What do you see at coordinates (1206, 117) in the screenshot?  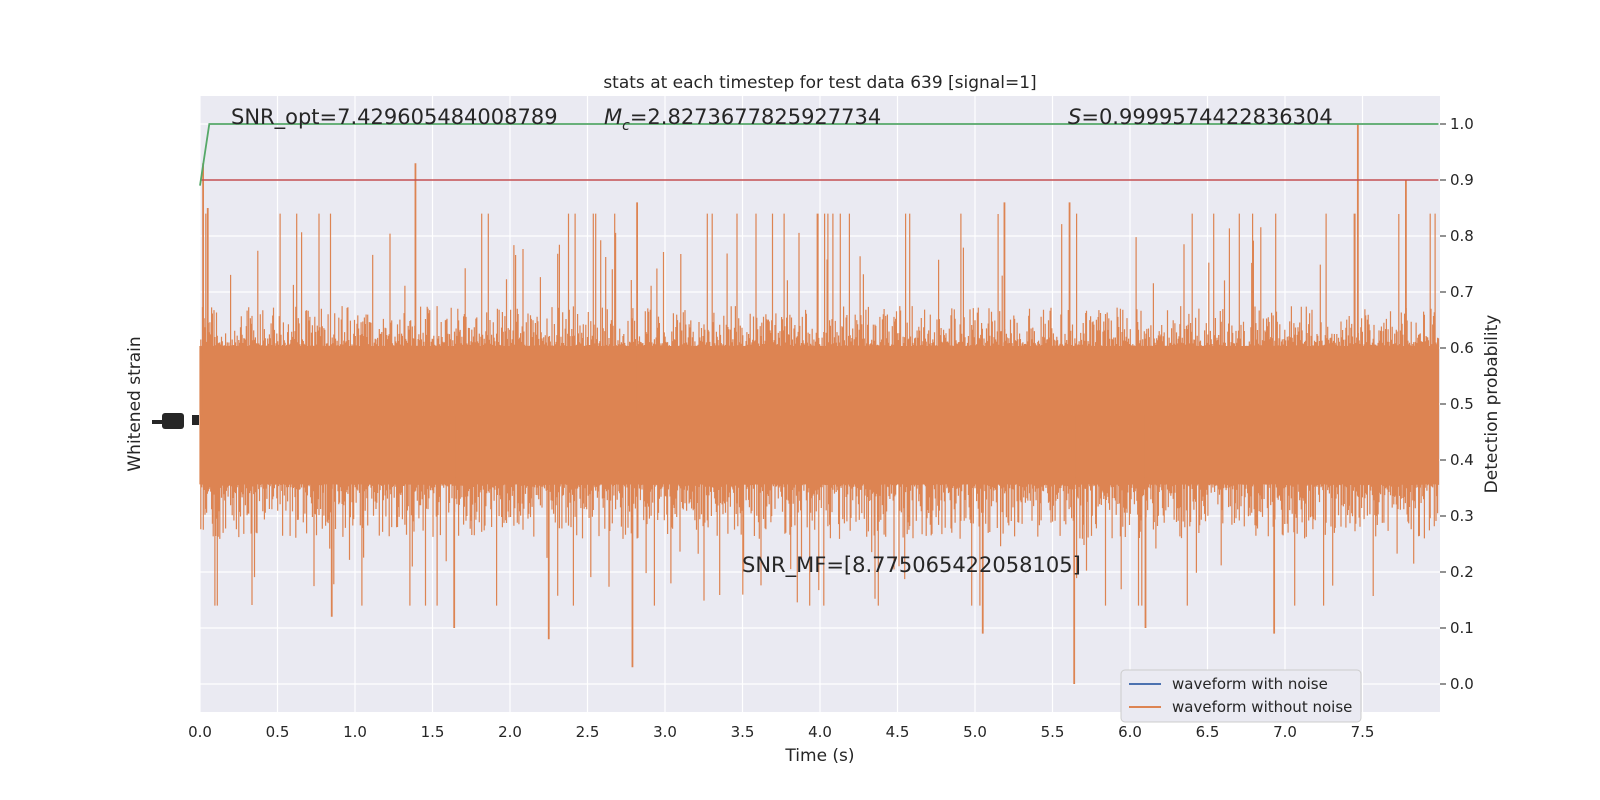 I see `statistic-s-value: =0.9999574422836304` at bounding box center [1206, 117].